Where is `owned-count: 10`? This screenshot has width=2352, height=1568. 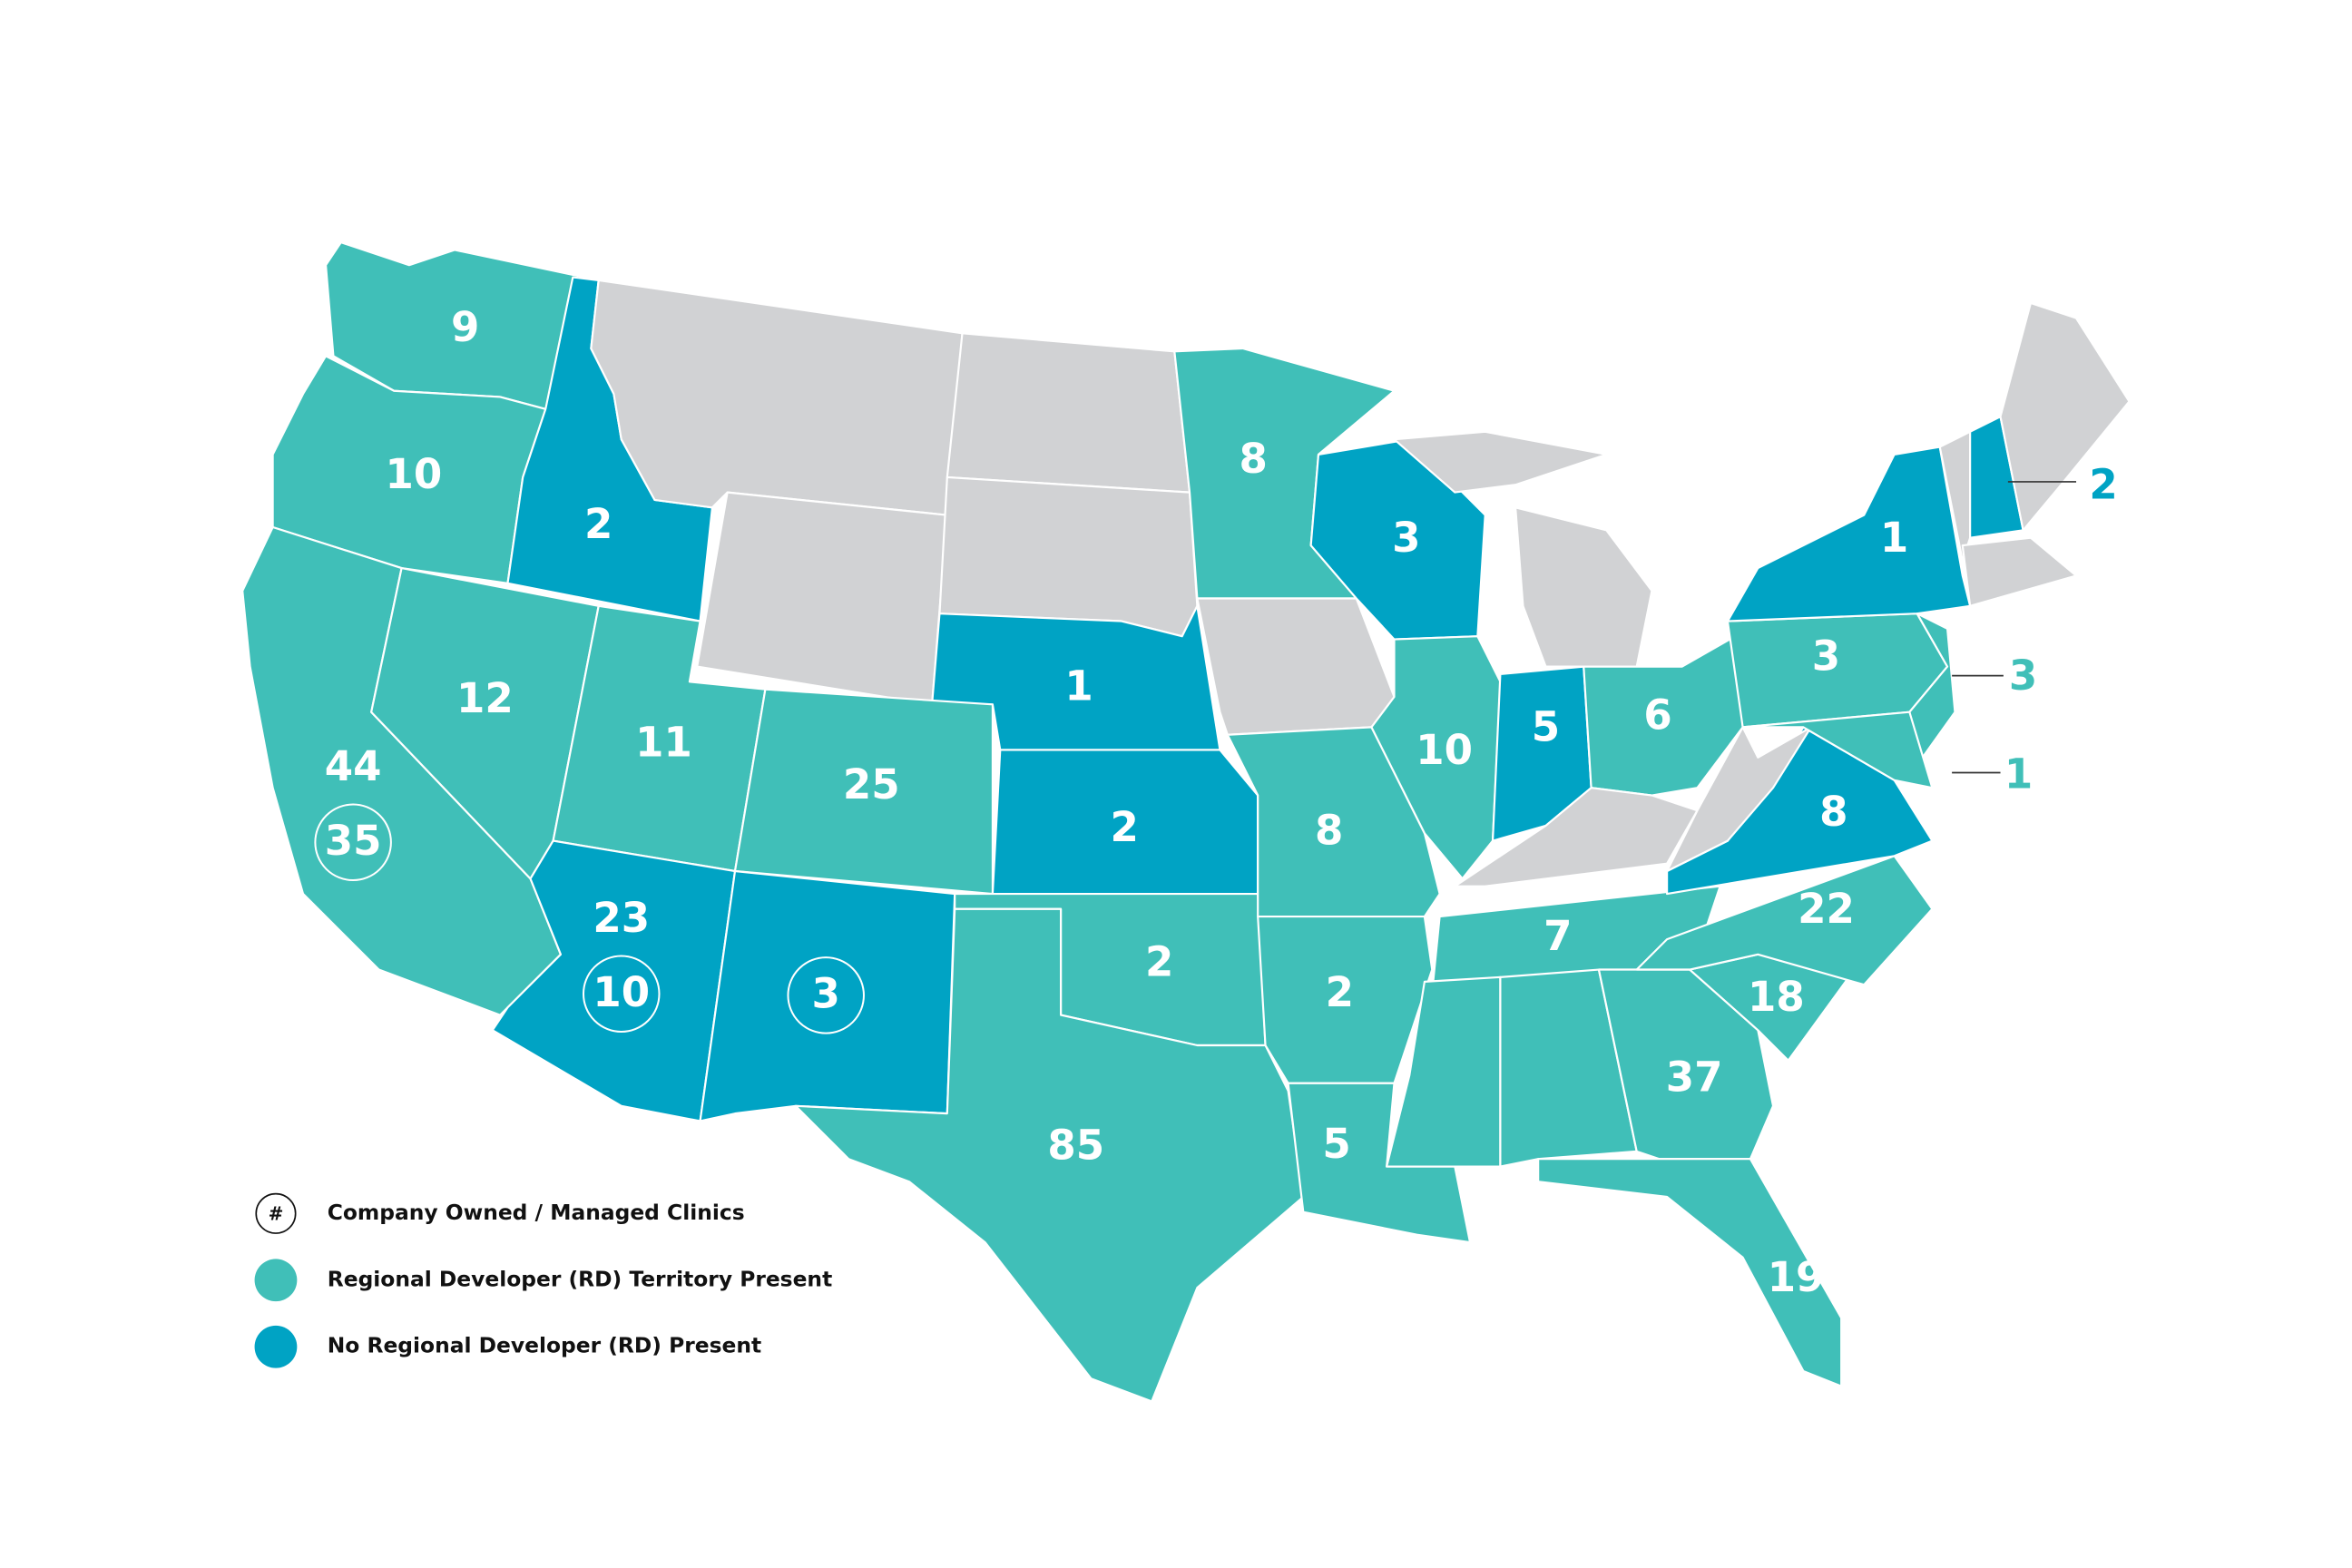
owned-count: 10 is located at coordinates (621, 992).